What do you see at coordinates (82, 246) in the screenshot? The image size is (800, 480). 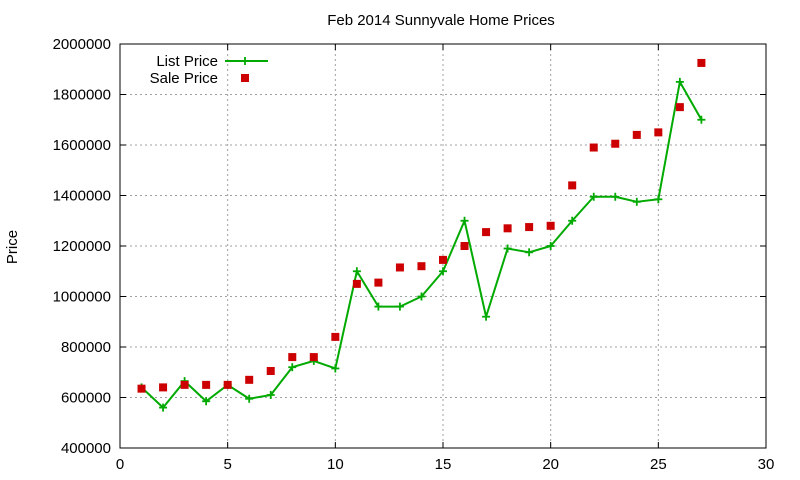 I see `y-tick-label: 1200000` at bounding box center [82, 246].